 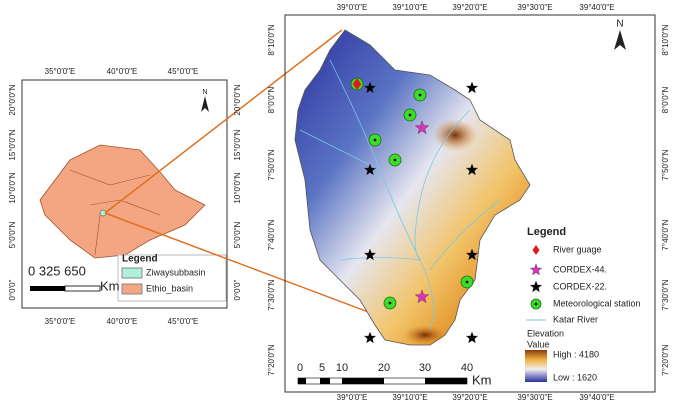 What do you see at coordinates (132, 289) in the screenshot?
I see `legend-swatch` at bounding box center [132, 289].